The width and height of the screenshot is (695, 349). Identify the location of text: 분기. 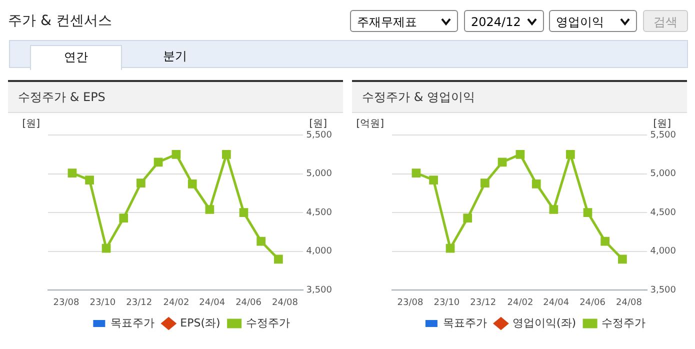
(175, 56).